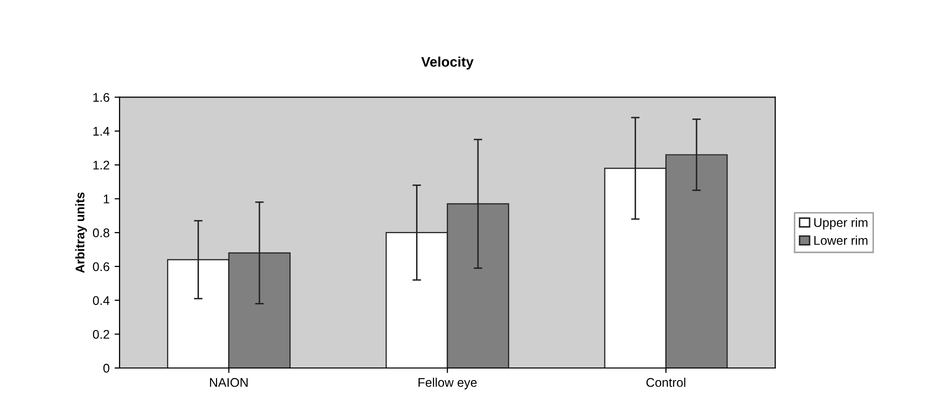 The height and width of the screenshot is (400, 934). I want to click on legend-label: Upper rim, so click(841, 224).